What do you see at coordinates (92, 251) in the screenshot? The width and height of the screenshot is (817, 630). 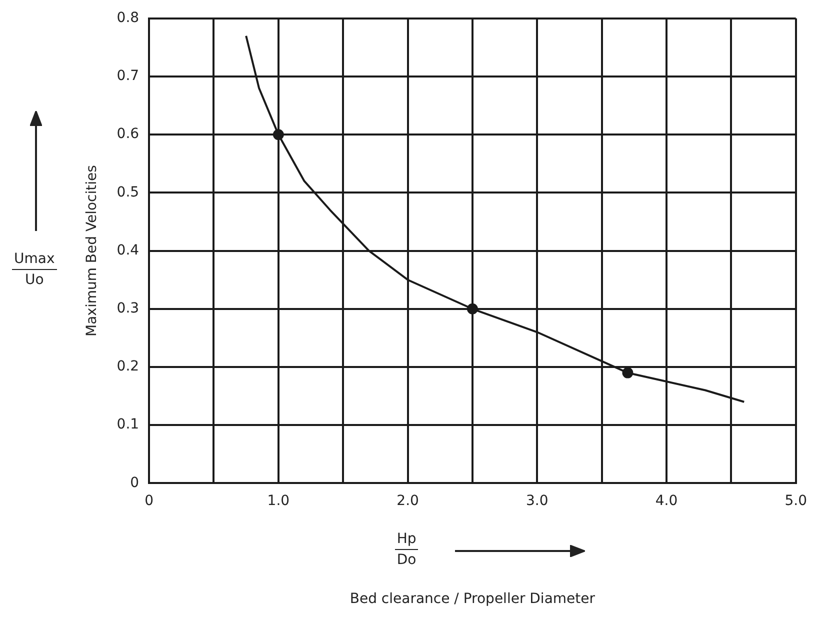 I see `y-axis-title: Maximum Bed Velocities` at bounding box center [92, 251].